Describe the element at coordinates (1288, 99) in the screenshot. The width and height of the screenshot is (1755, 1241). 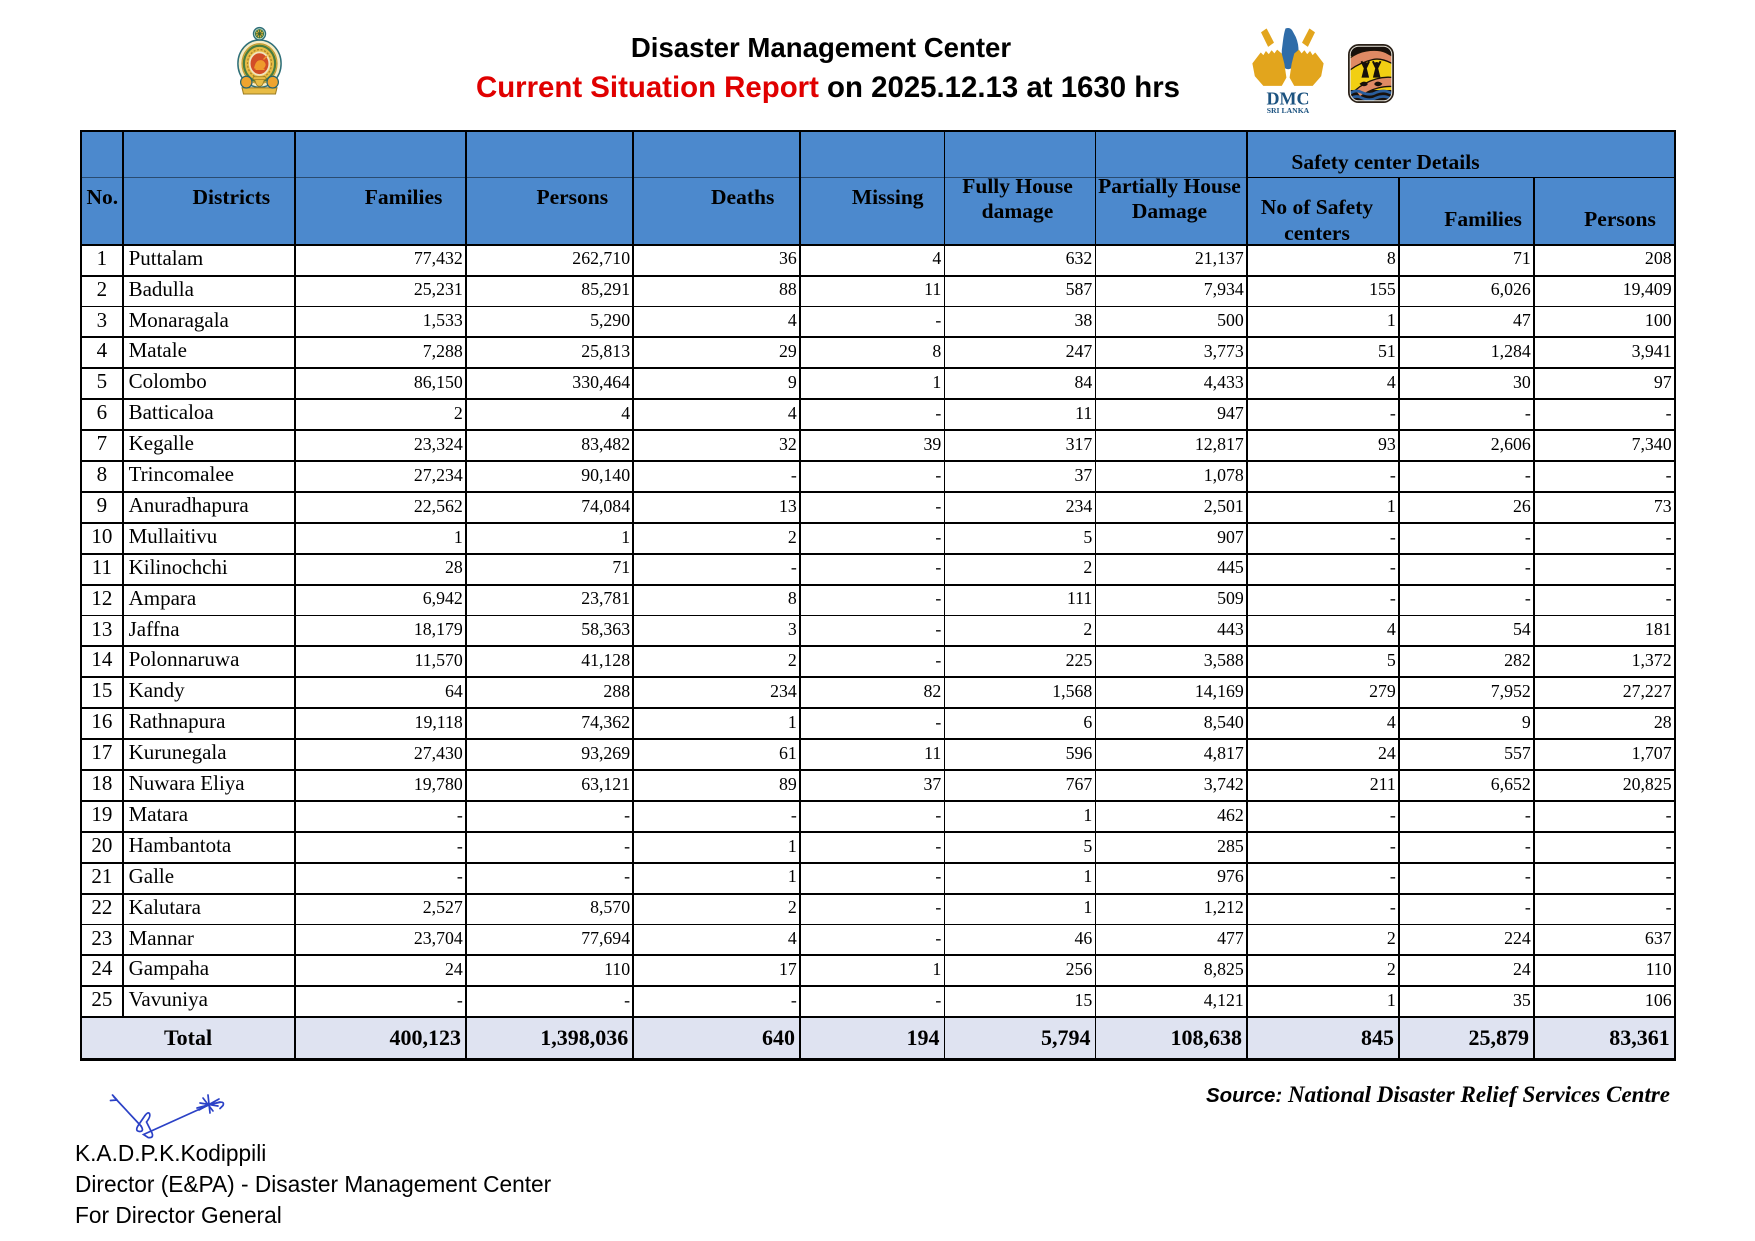
I see `svg-text: DMC` at that location.